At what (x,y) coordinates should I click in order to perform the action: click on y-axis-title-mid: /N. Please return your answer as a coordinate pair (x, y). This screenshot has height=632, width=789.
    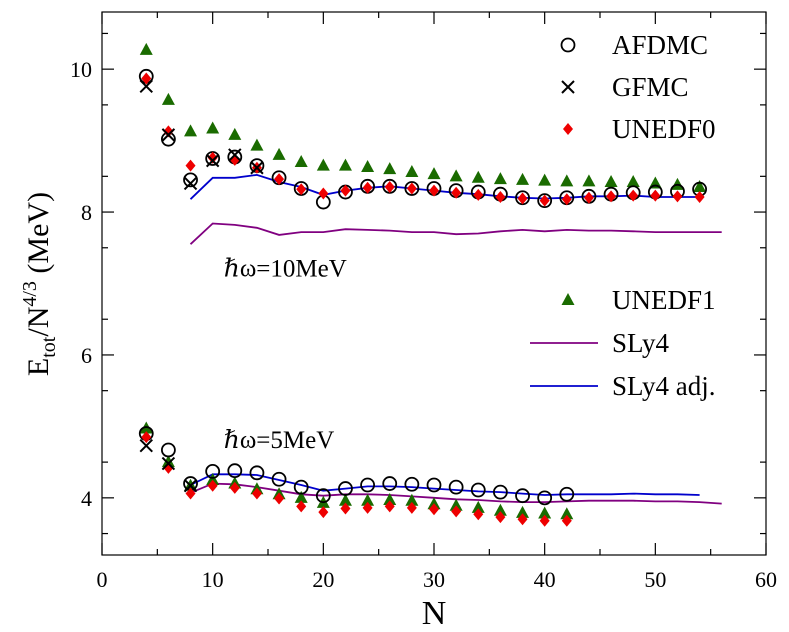
    Looking at the image, I should click on (38, 322).